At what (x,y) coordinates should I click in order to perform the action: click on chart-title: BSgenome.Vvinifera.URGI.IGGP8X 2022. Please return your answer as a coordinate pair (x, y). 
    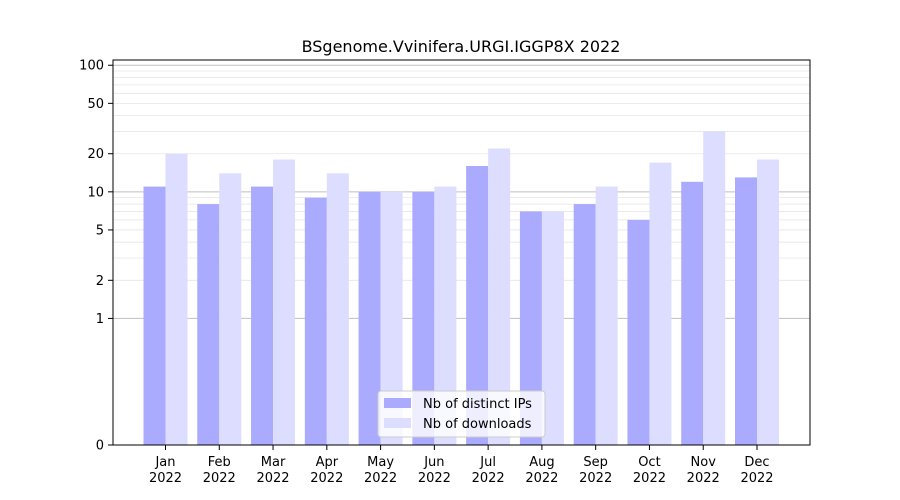
    Looking at the image, I should click on (461, 46).